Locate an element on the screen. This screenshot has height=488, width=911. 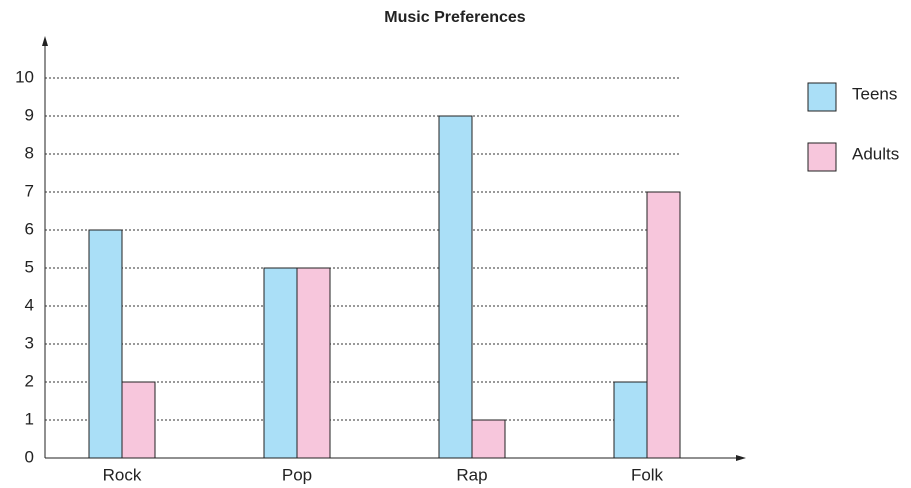
y-tick-label: 9 is located at coordinates (29, 114).